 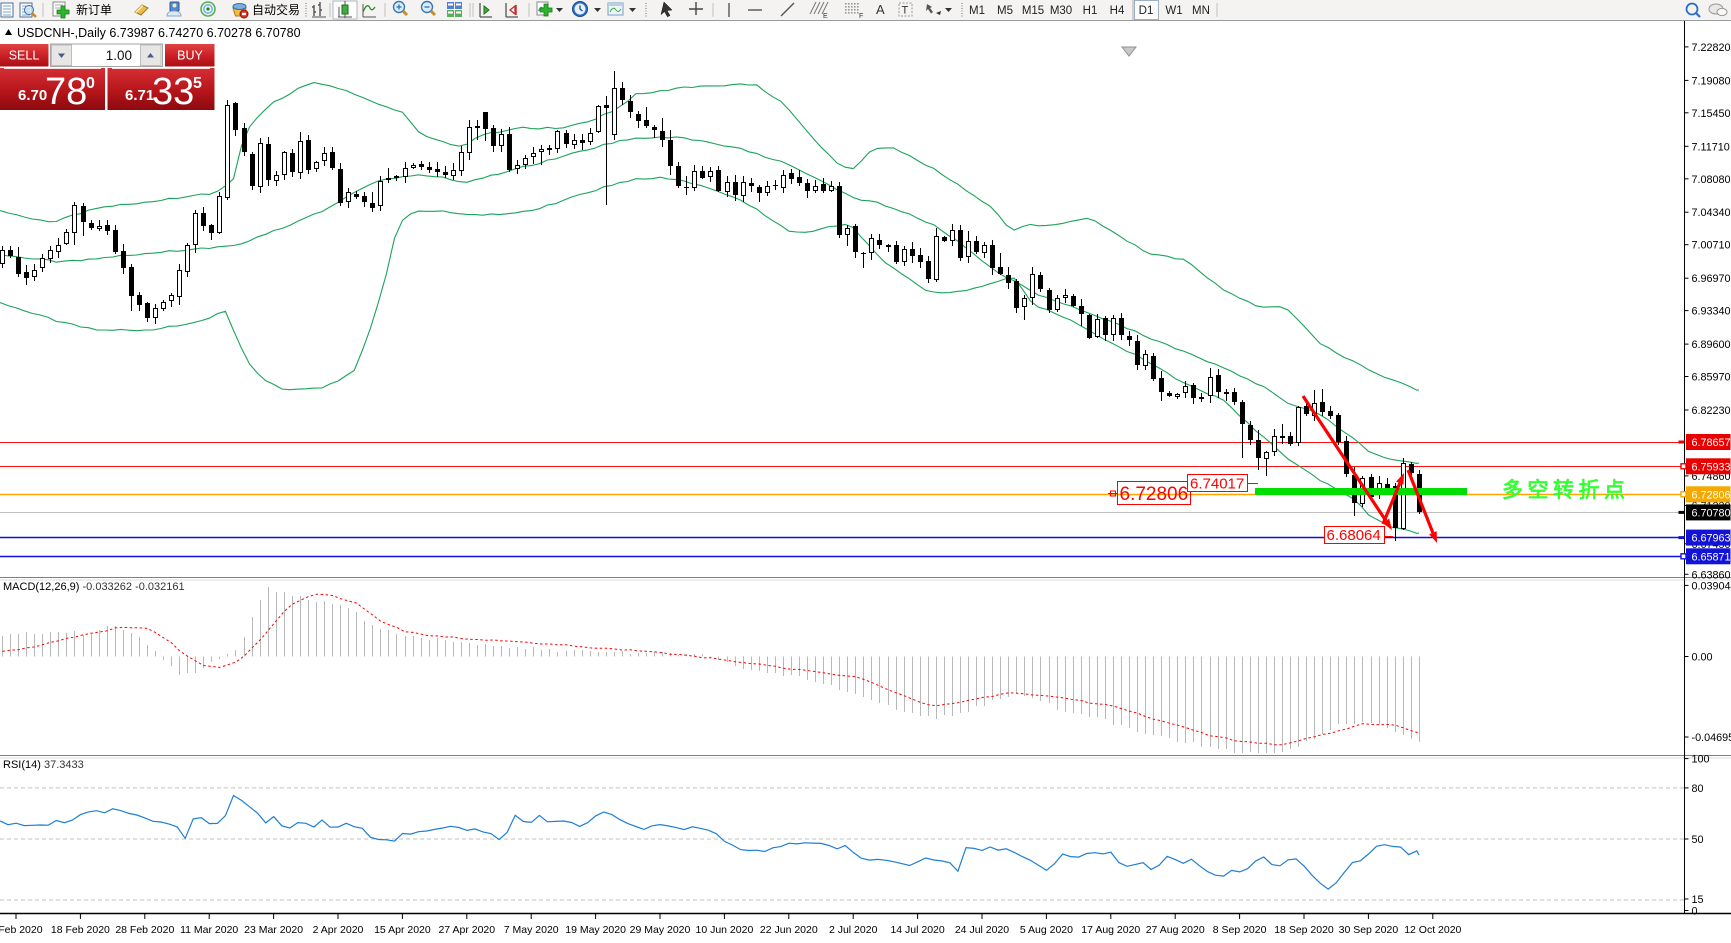 I want to click on svg-text: 6.96970, so click(x=1711, y=279).